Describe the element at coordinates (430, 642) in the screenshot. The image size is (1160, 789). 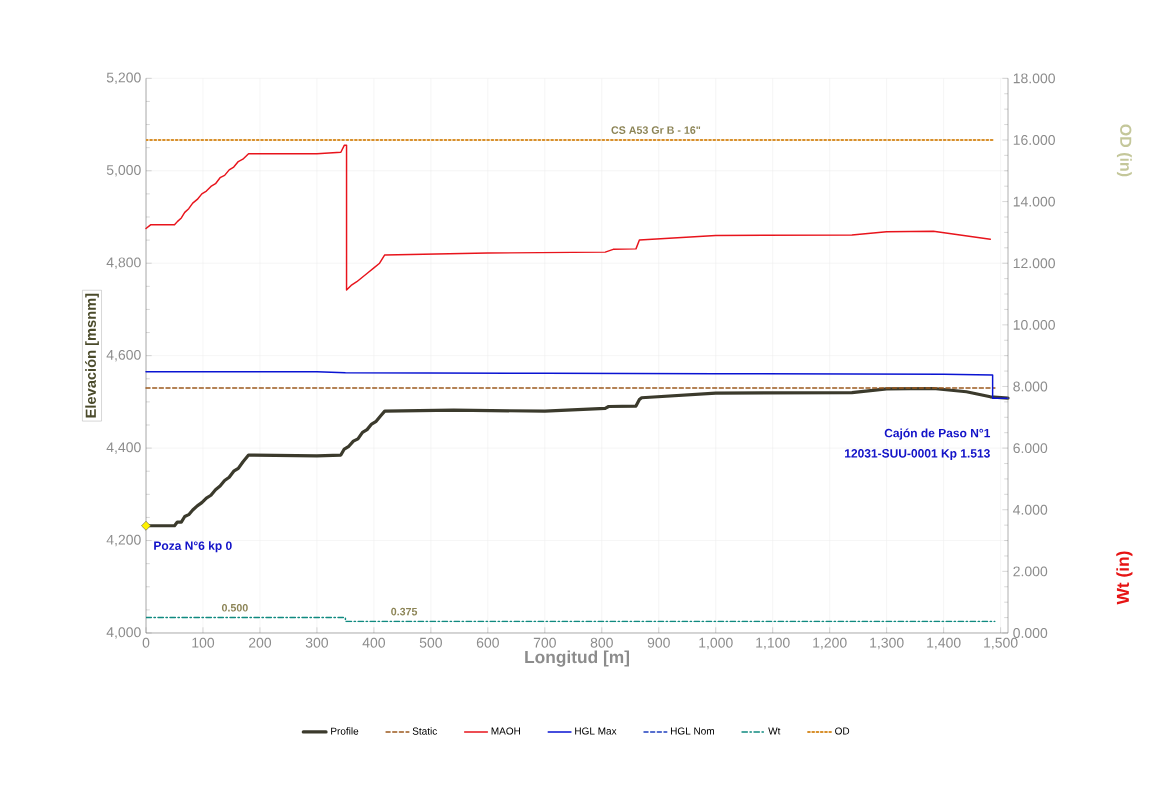
I see `x-tick-label: 500` at that location.